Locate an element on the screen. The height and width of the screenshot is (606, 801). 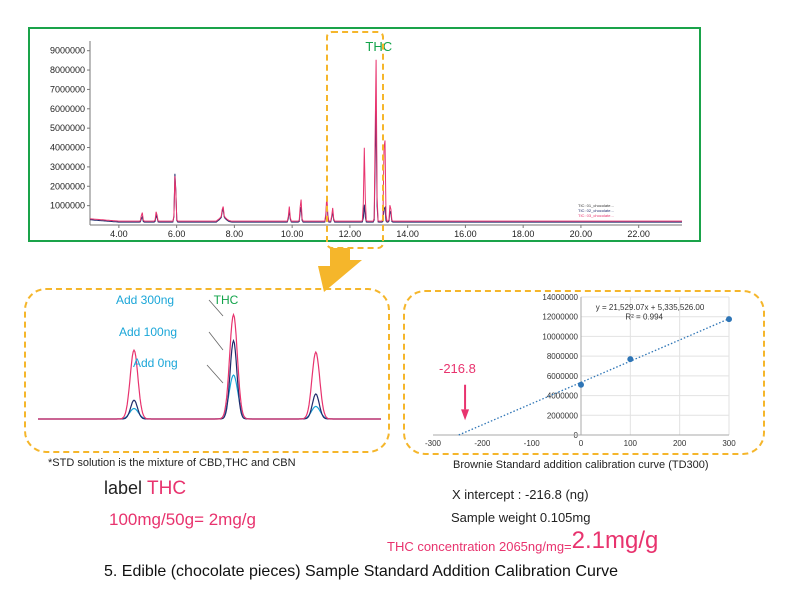
sample-weight-text: Sample weight 0.105mg is located at coordinates (521, 517).